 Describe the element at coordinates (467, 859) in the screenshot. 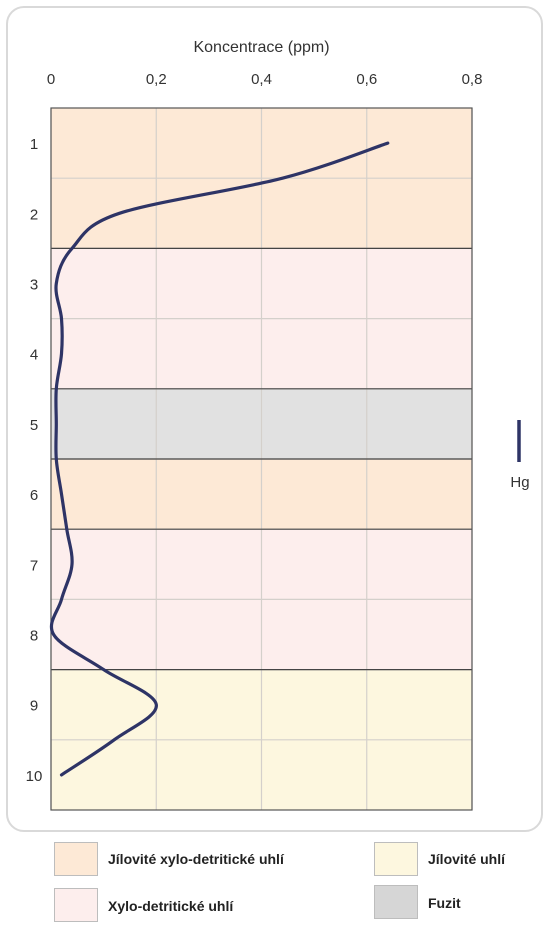

I see `legend-label-jilovite: Jílovité uhlí` at that location.